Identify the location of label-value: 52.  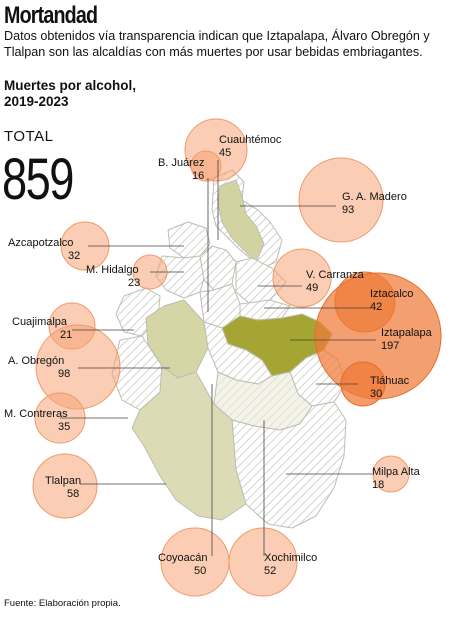
(270, 571).